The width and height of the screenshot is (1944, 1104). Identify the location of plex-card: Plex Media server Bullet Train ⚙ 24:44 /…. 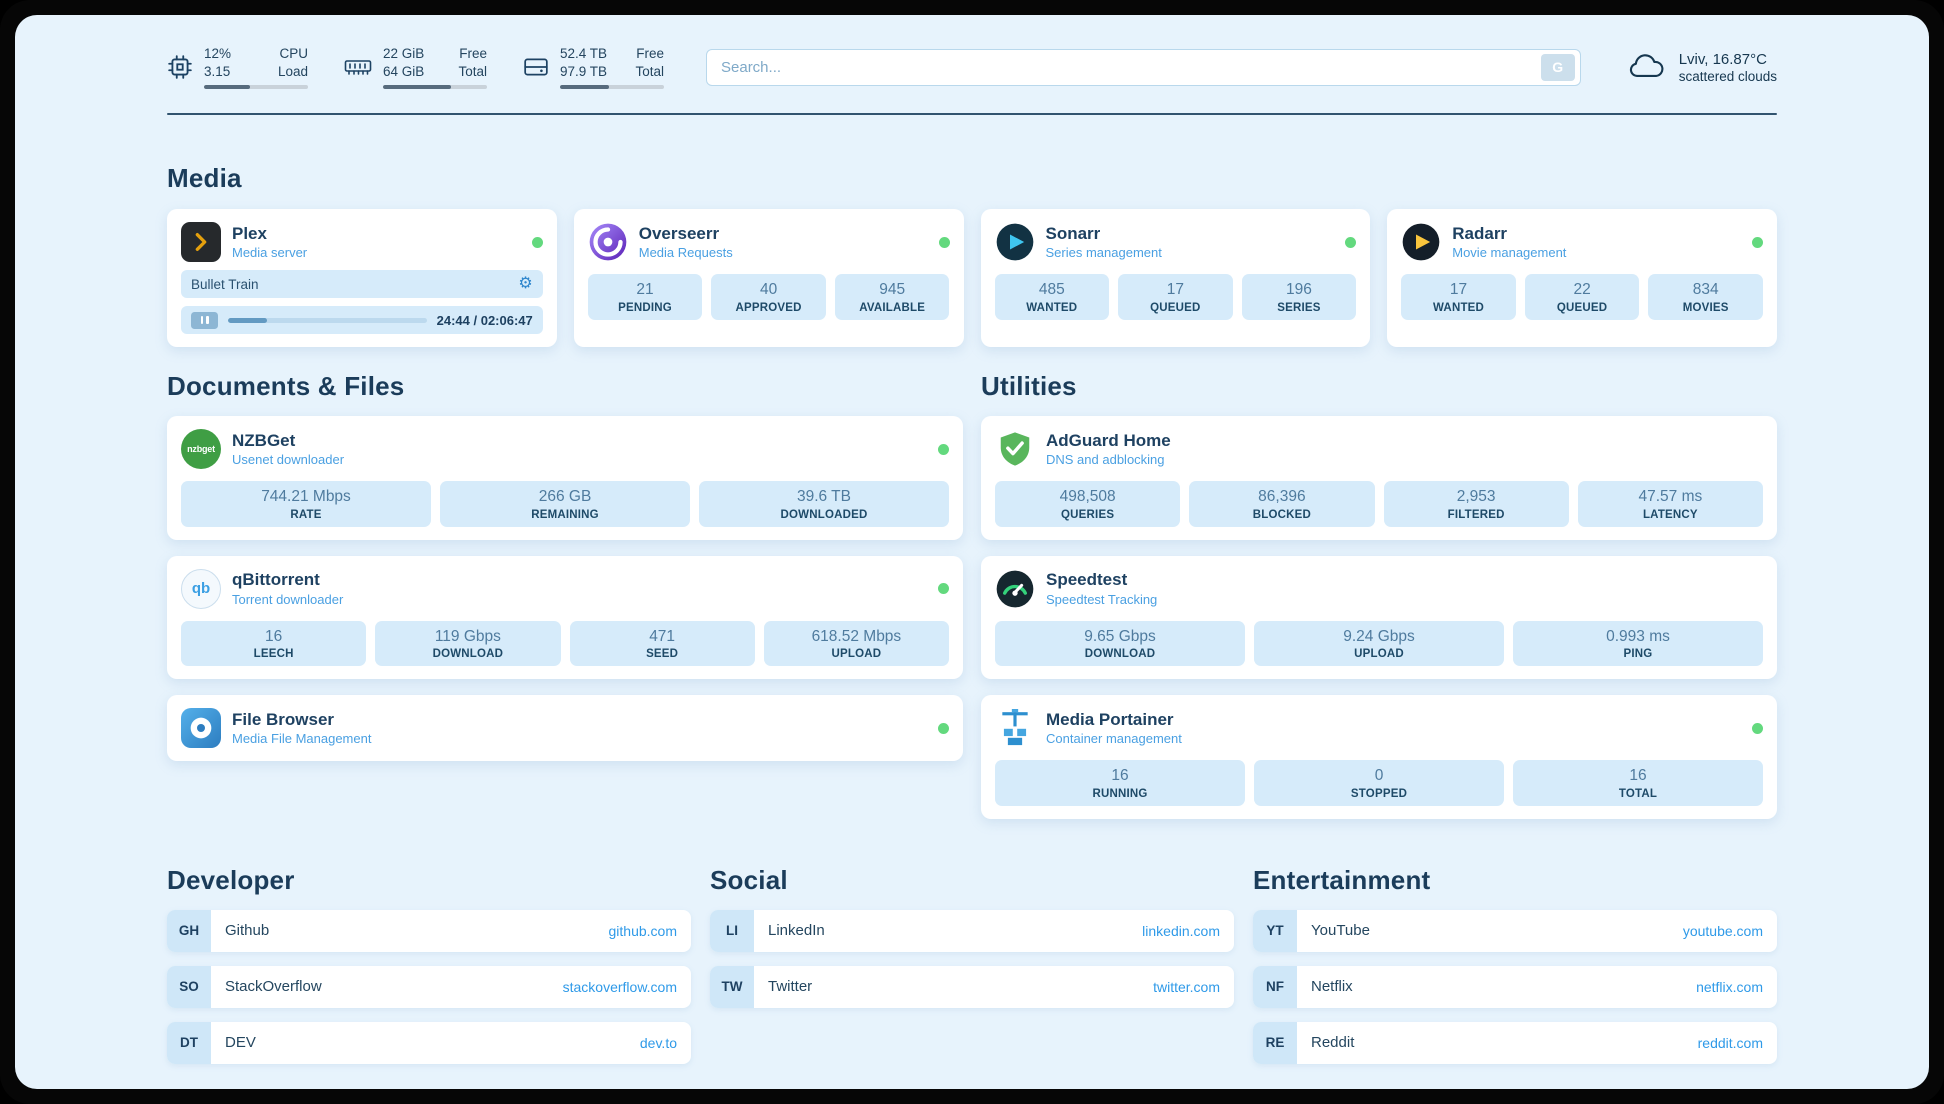
(362, 278).